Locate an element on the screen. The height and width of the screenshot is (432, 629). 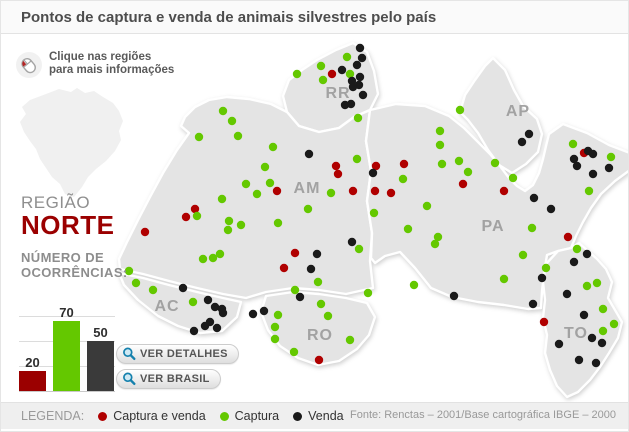
legend-item-v: Venda is located at coordinates (318, 416).